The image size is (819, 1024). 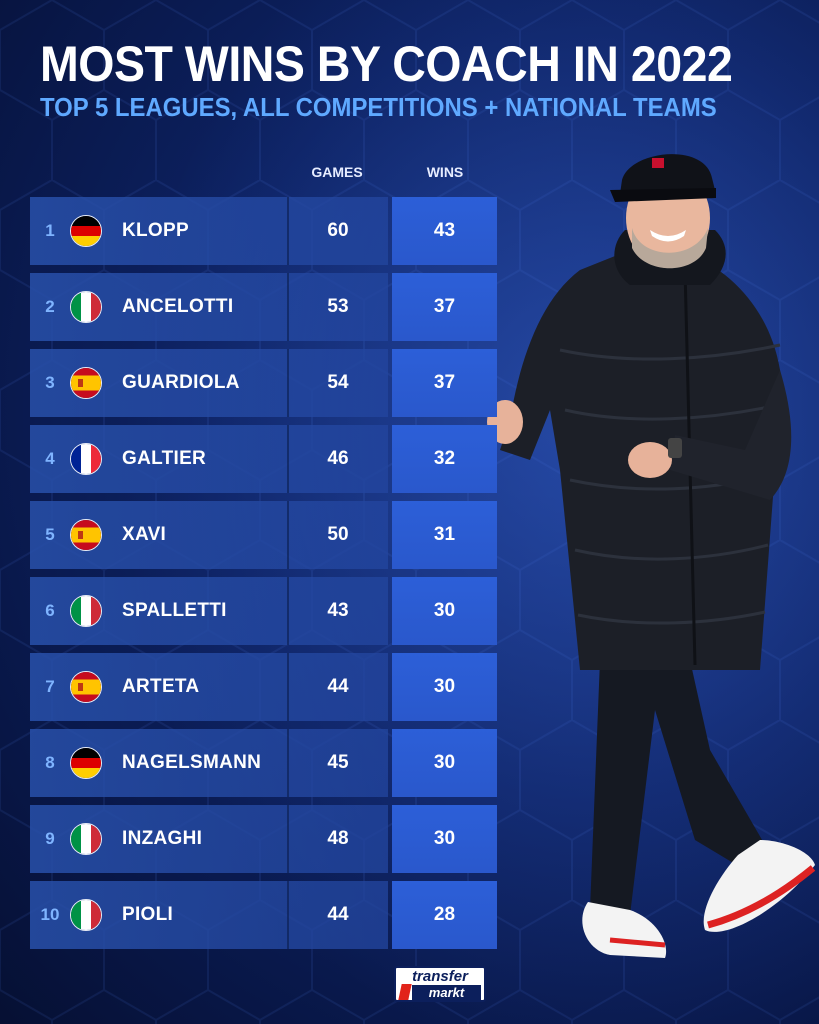 What do you see at coordinates (50, 230) in the screenshot?
I see `rank-number: 1` at bounding box center [50, 230].